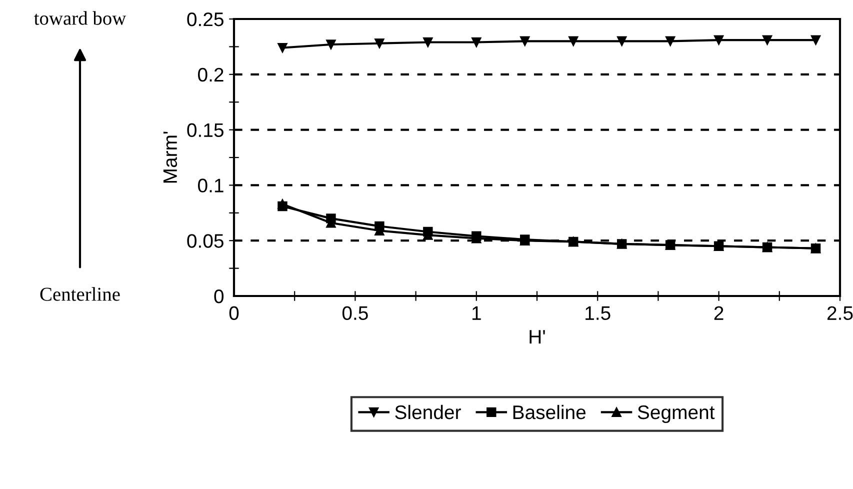 This screenshot has height=489, width=853. Describe the element at coordinates (219, 296) in the screenshot. I see `y-tick-label: 0` at that location.